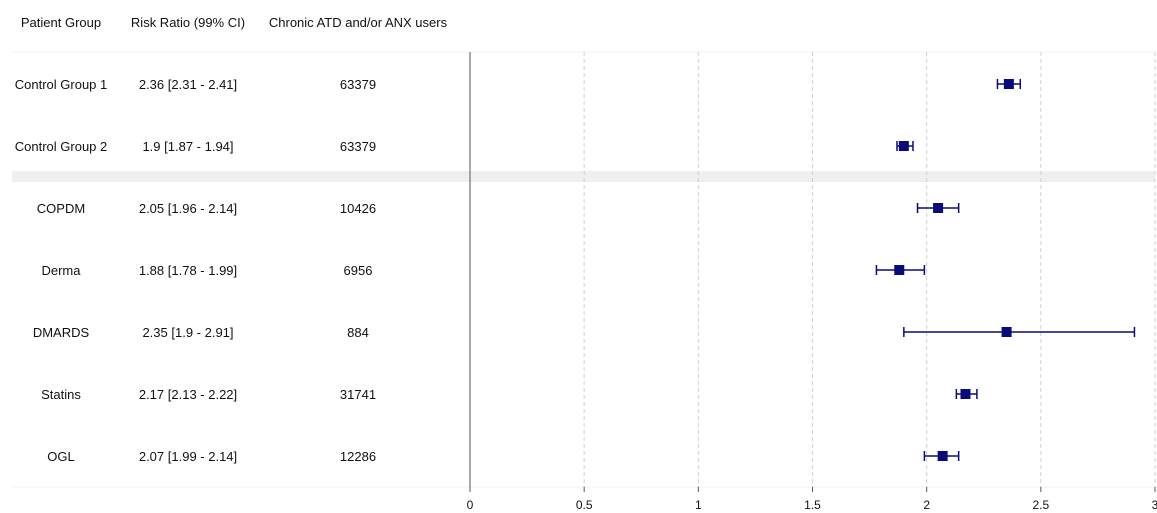 This screenshot has height=513, width=1157. Describe the element at coordinates (358, 270) in the screenshot. I see `row-n-label: 6956` at that location.